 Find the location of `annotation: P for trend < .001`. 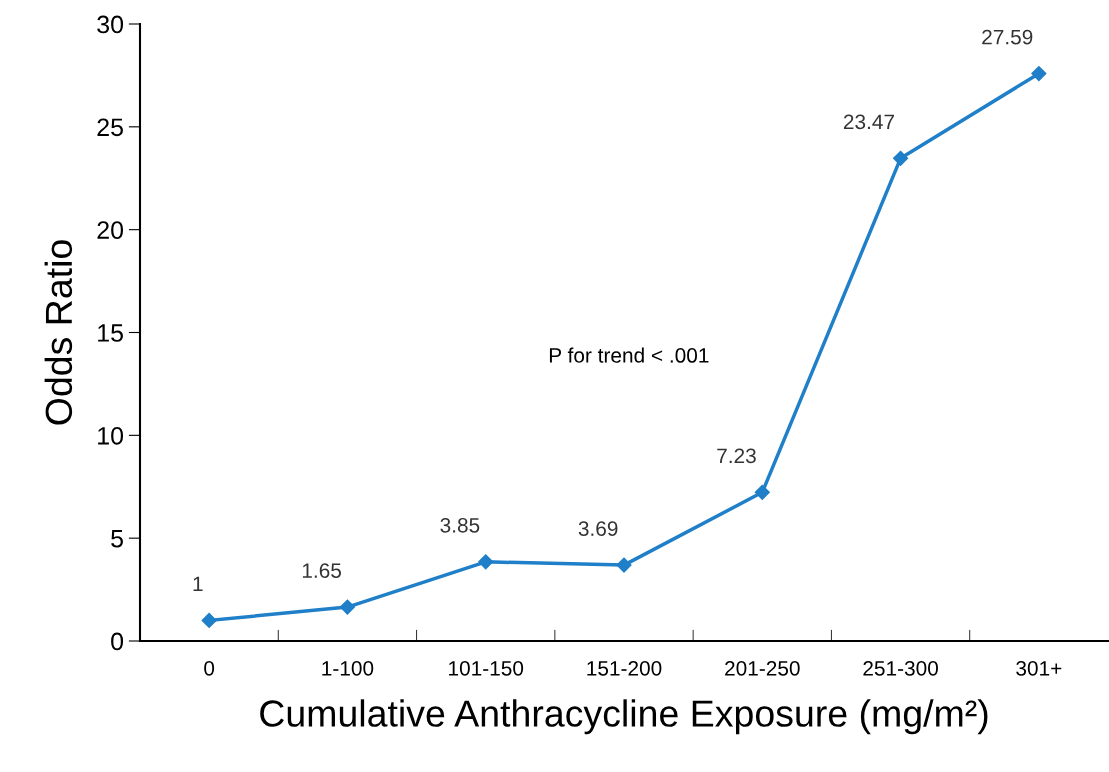

annotation: P for trend < .001 is located at coordinates (629, 355).